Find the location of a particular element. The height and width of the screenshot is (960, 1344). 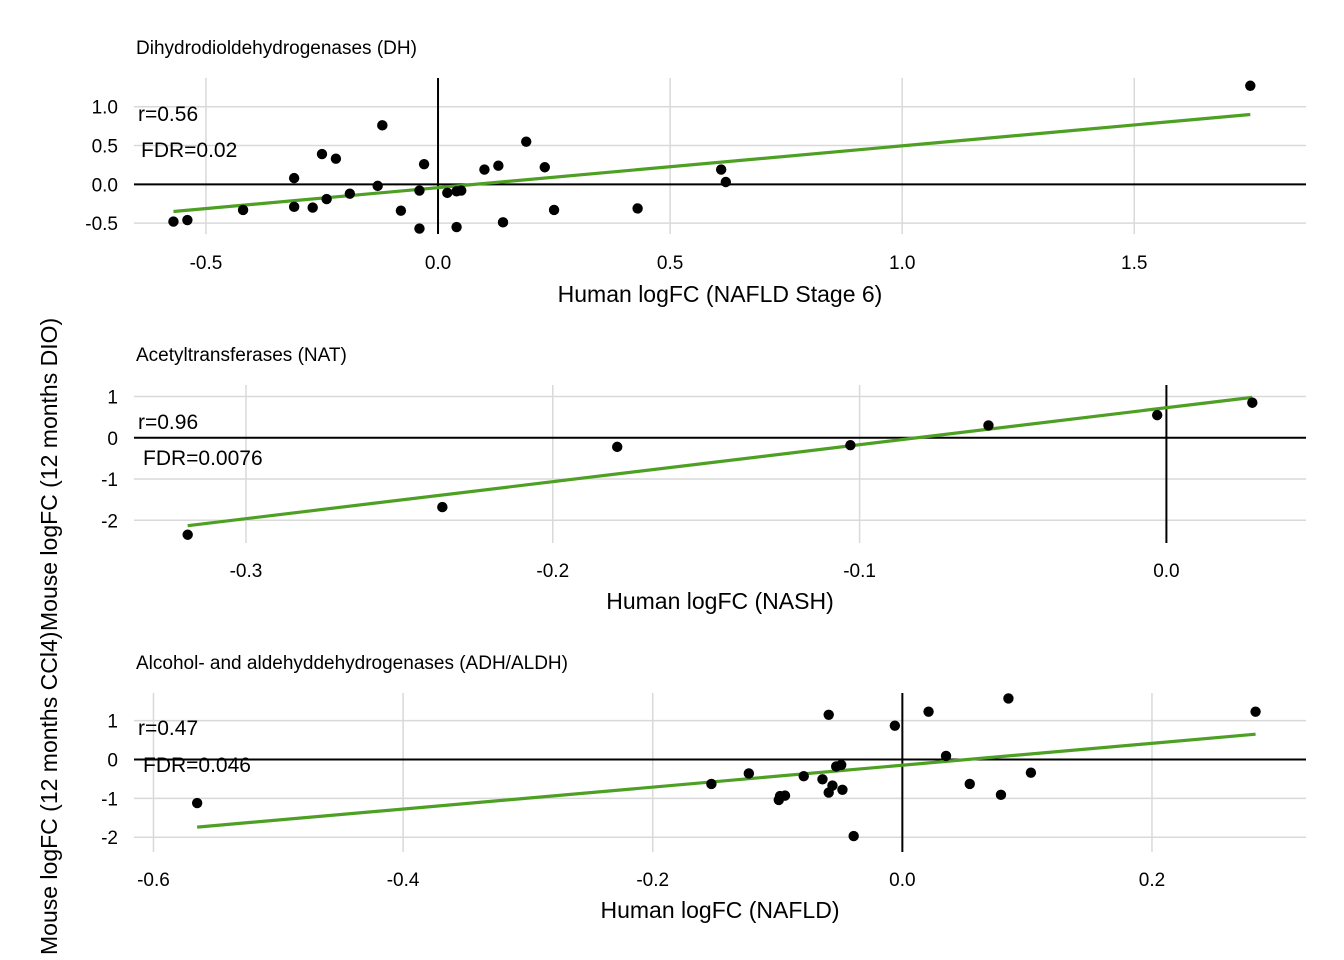

x-tick-label: 1.0 is located at coordinates (902, 263).